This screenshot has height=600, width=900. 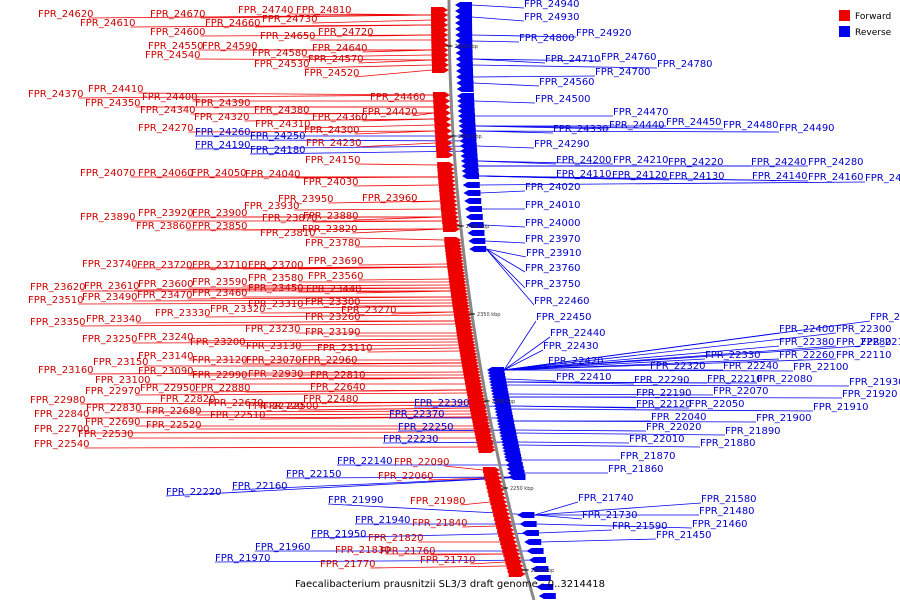 What do you see at coordinates (276, 288) in the screenshot?
I see `forward-gene-label: FPR_23450` at bounding box center [276, 288].